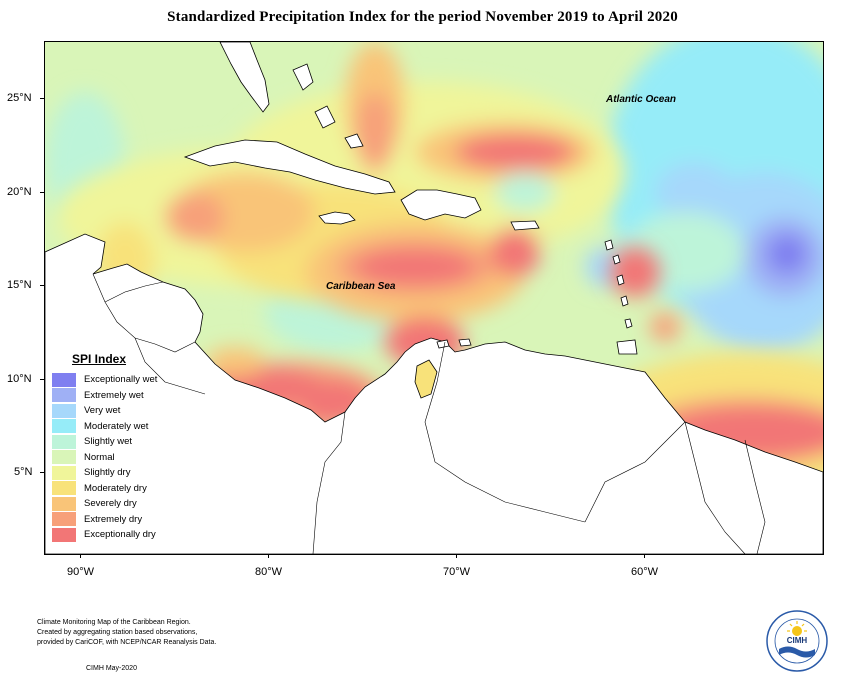 The height and width of the screenshot is (684, 845). Describe the element at coordinates (99, 359) in the screenshot. I see `legend-title: SPI Index` at that location.